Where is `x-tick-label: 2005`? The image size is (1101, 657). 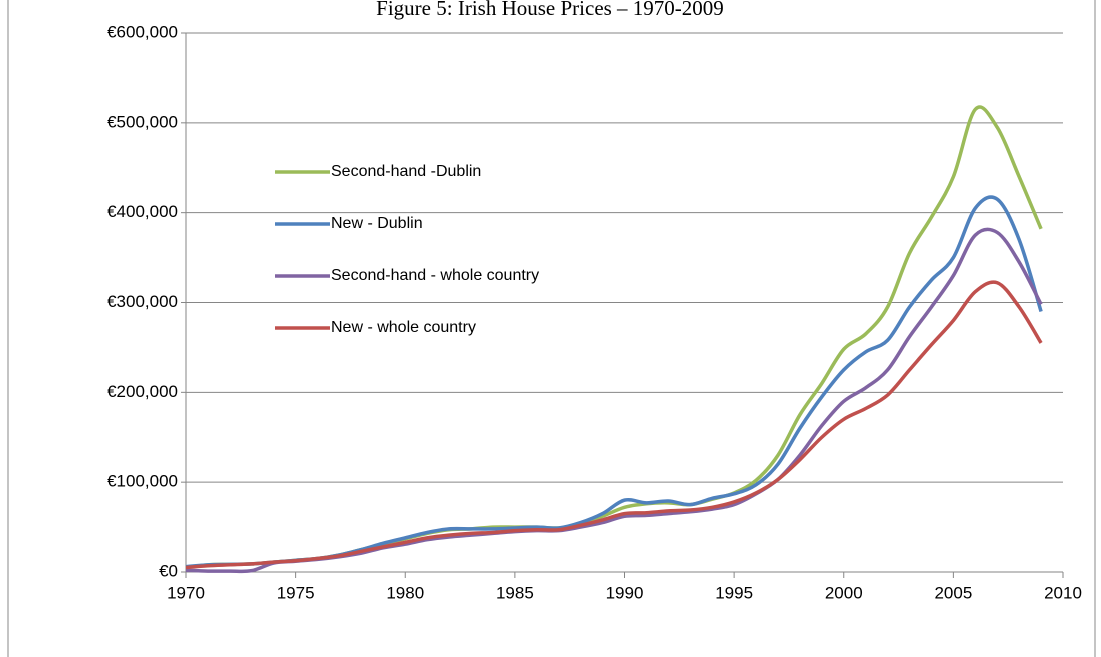 x-tick-label: 2005 is located at coordinates (953, 592).